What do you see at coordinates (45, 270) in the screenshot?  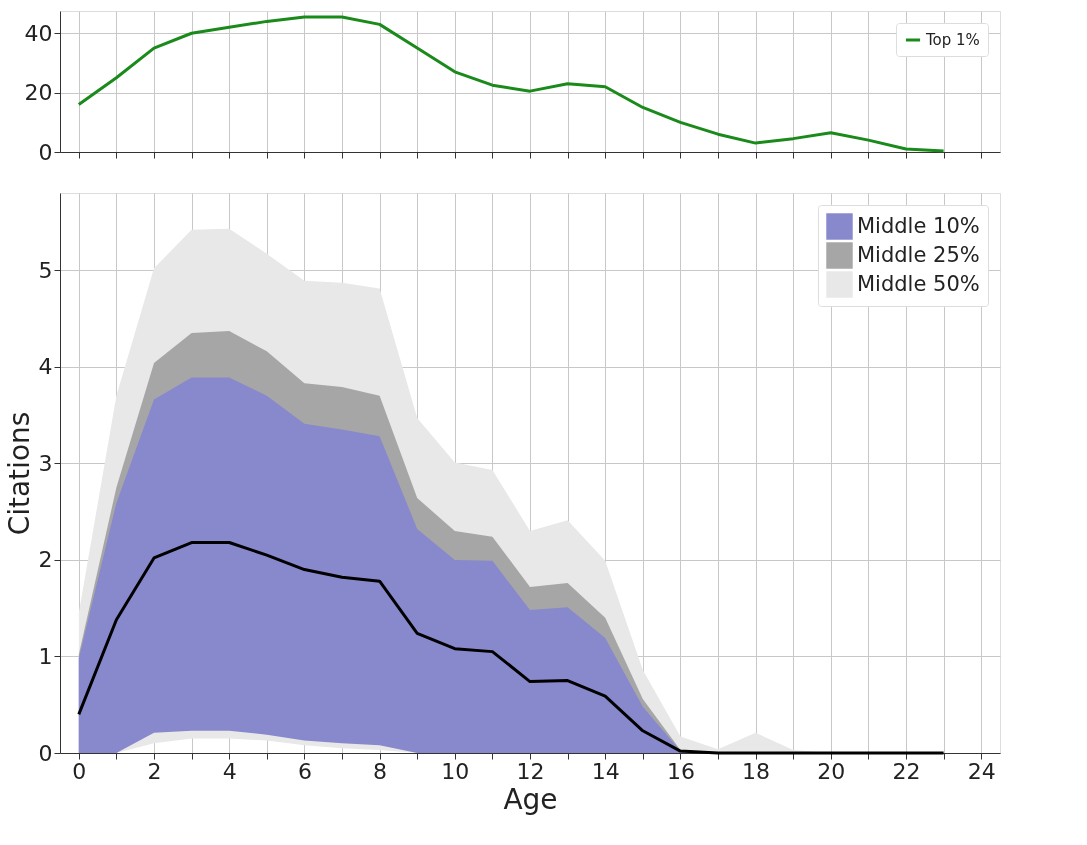 I see `y-tick-label: 5` at bounding box center [45, 270].